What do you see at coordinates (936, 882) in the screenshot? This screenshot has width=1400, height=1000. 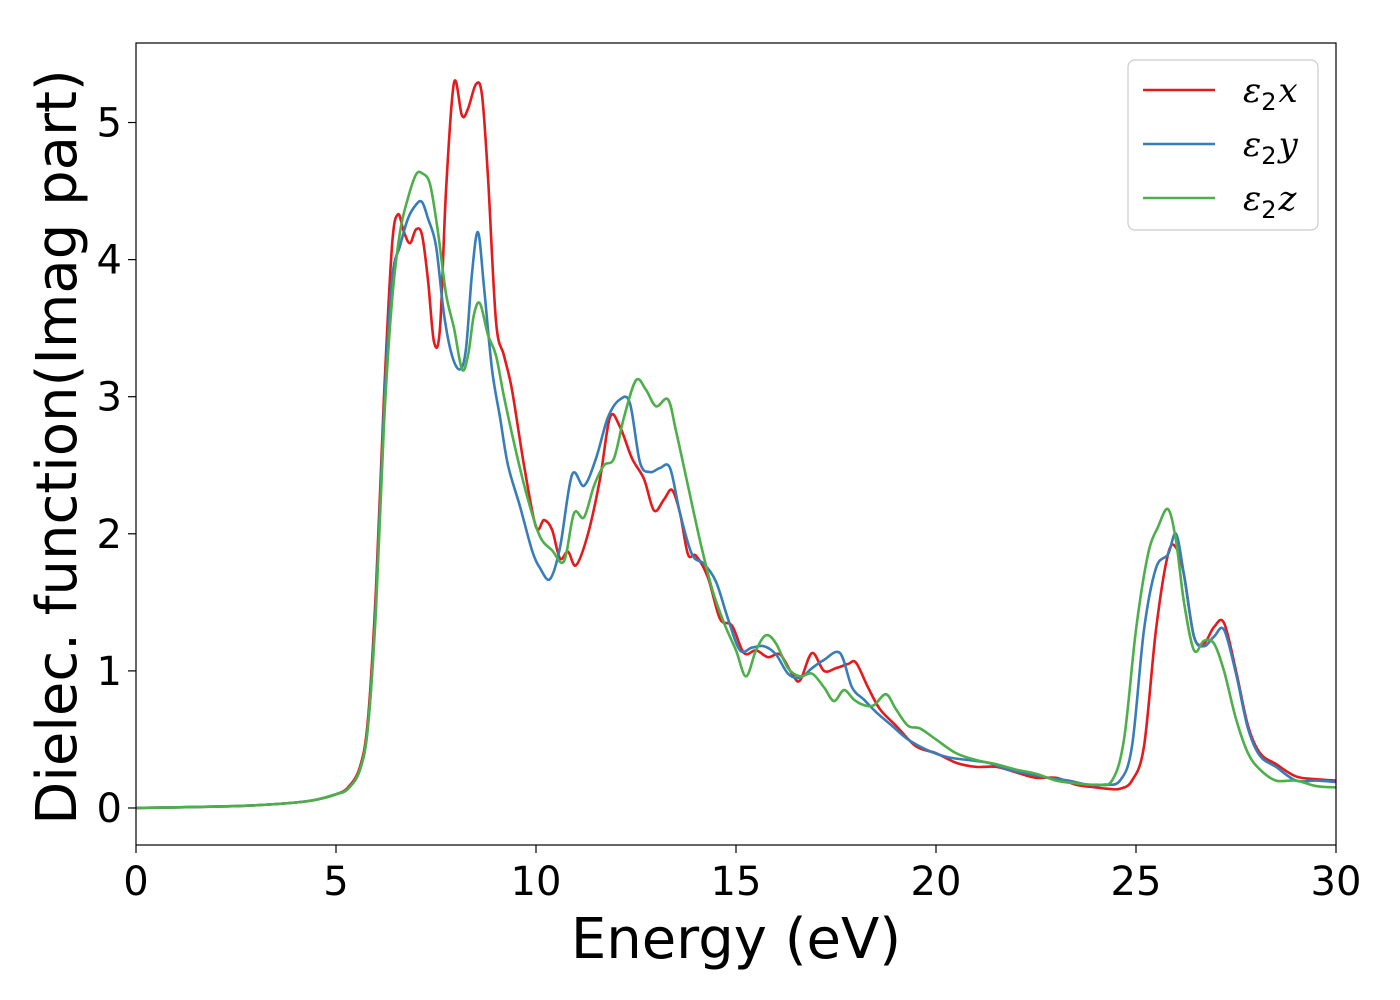 I see `x-tick-label: 20` at bounding box center [936, 882].